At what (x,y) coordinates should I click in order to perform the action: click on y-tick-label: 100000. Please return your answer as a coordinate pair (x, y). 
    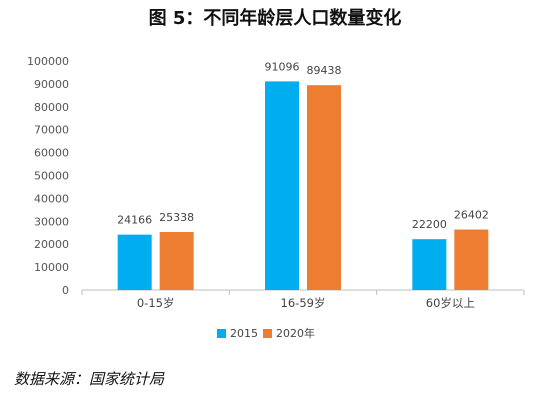
    Looking at the image, I should click on (48, 61).